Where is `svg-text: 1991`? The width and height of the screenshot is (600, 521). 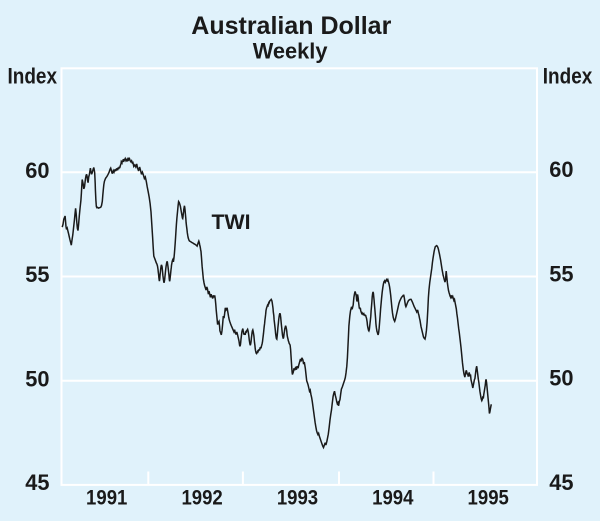 svg-text: 1991 is located at coordinates (106, 498).